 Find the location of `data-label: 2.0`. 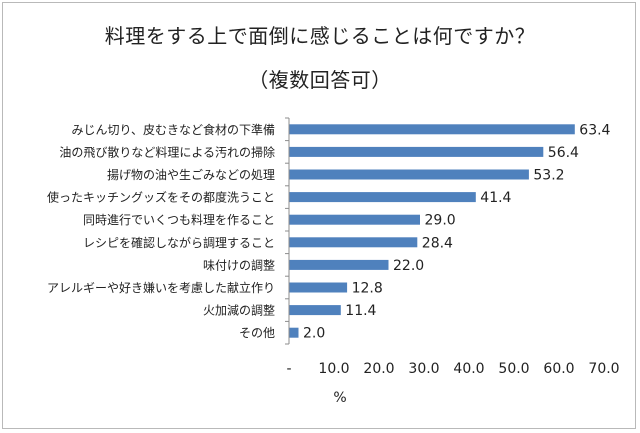

data-label: 2.0 is located at coordinates (314, 334).